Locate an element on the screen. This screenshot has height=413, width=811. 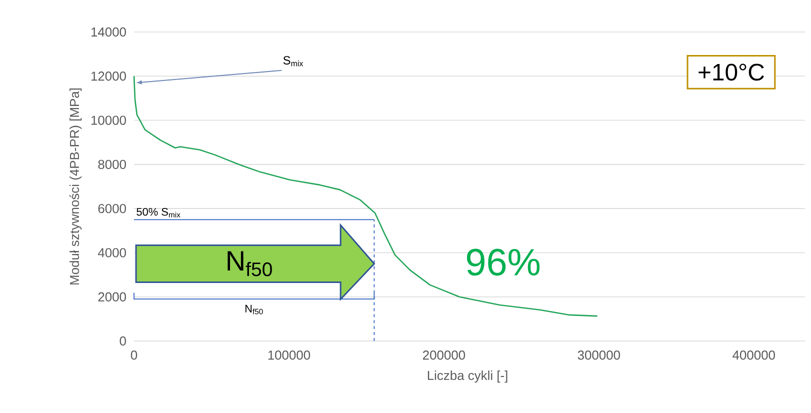
x-axis-title: Liczba cykli [-] is located at coordinates (468, 376).